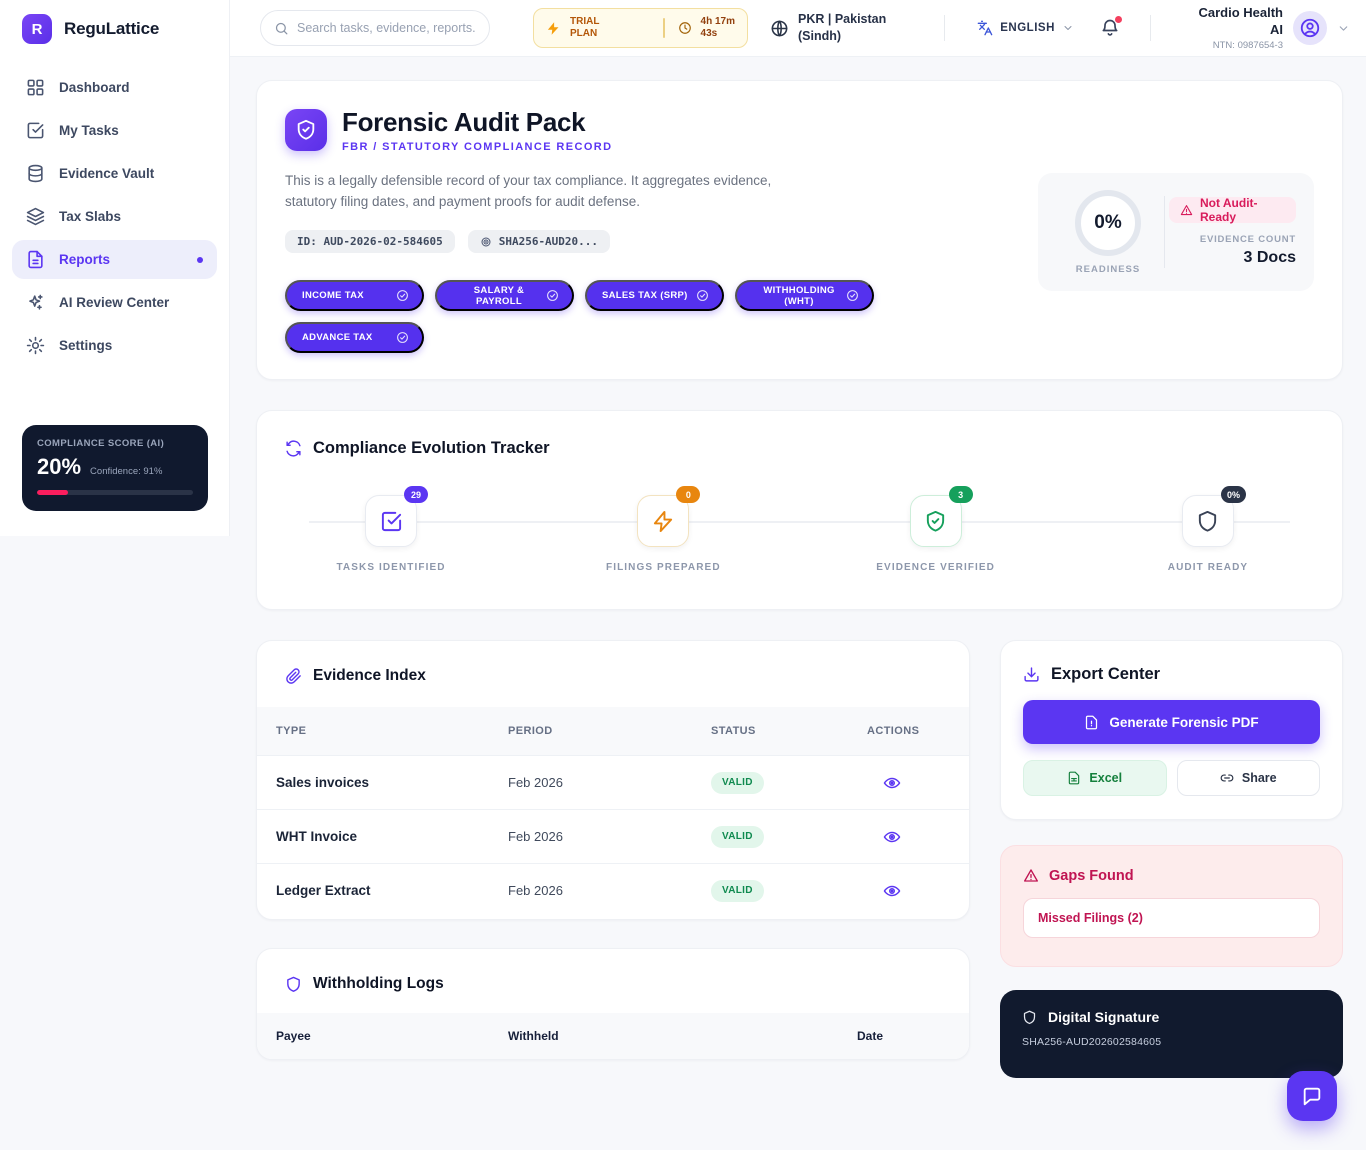  Describe the element at coordinates (35, 173) in the screenshot. I see `database-icon` at that location.